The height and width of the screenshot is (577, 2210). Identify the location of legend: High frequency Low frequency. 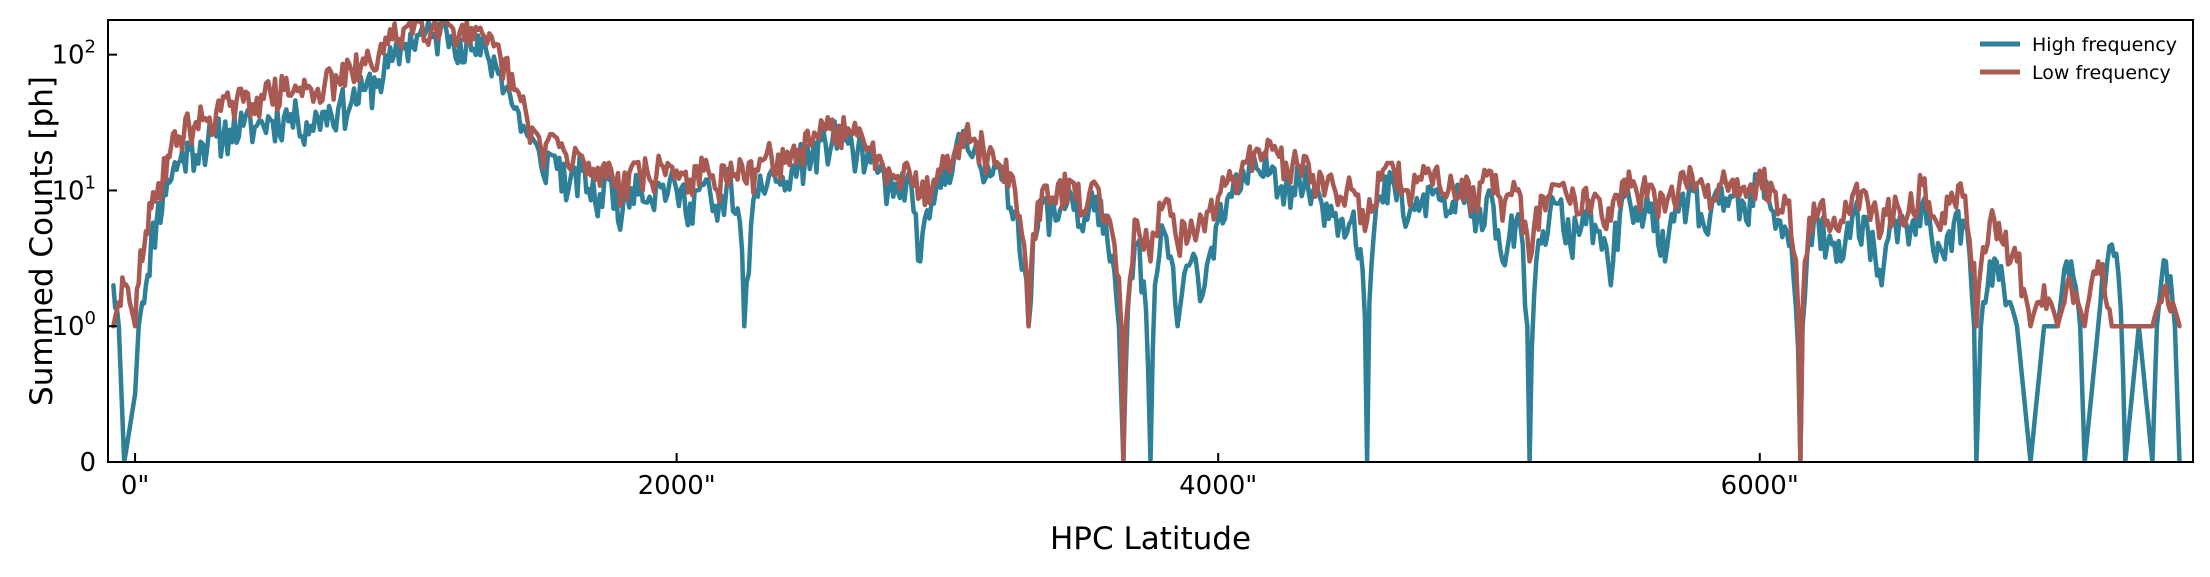
(2078, 59).